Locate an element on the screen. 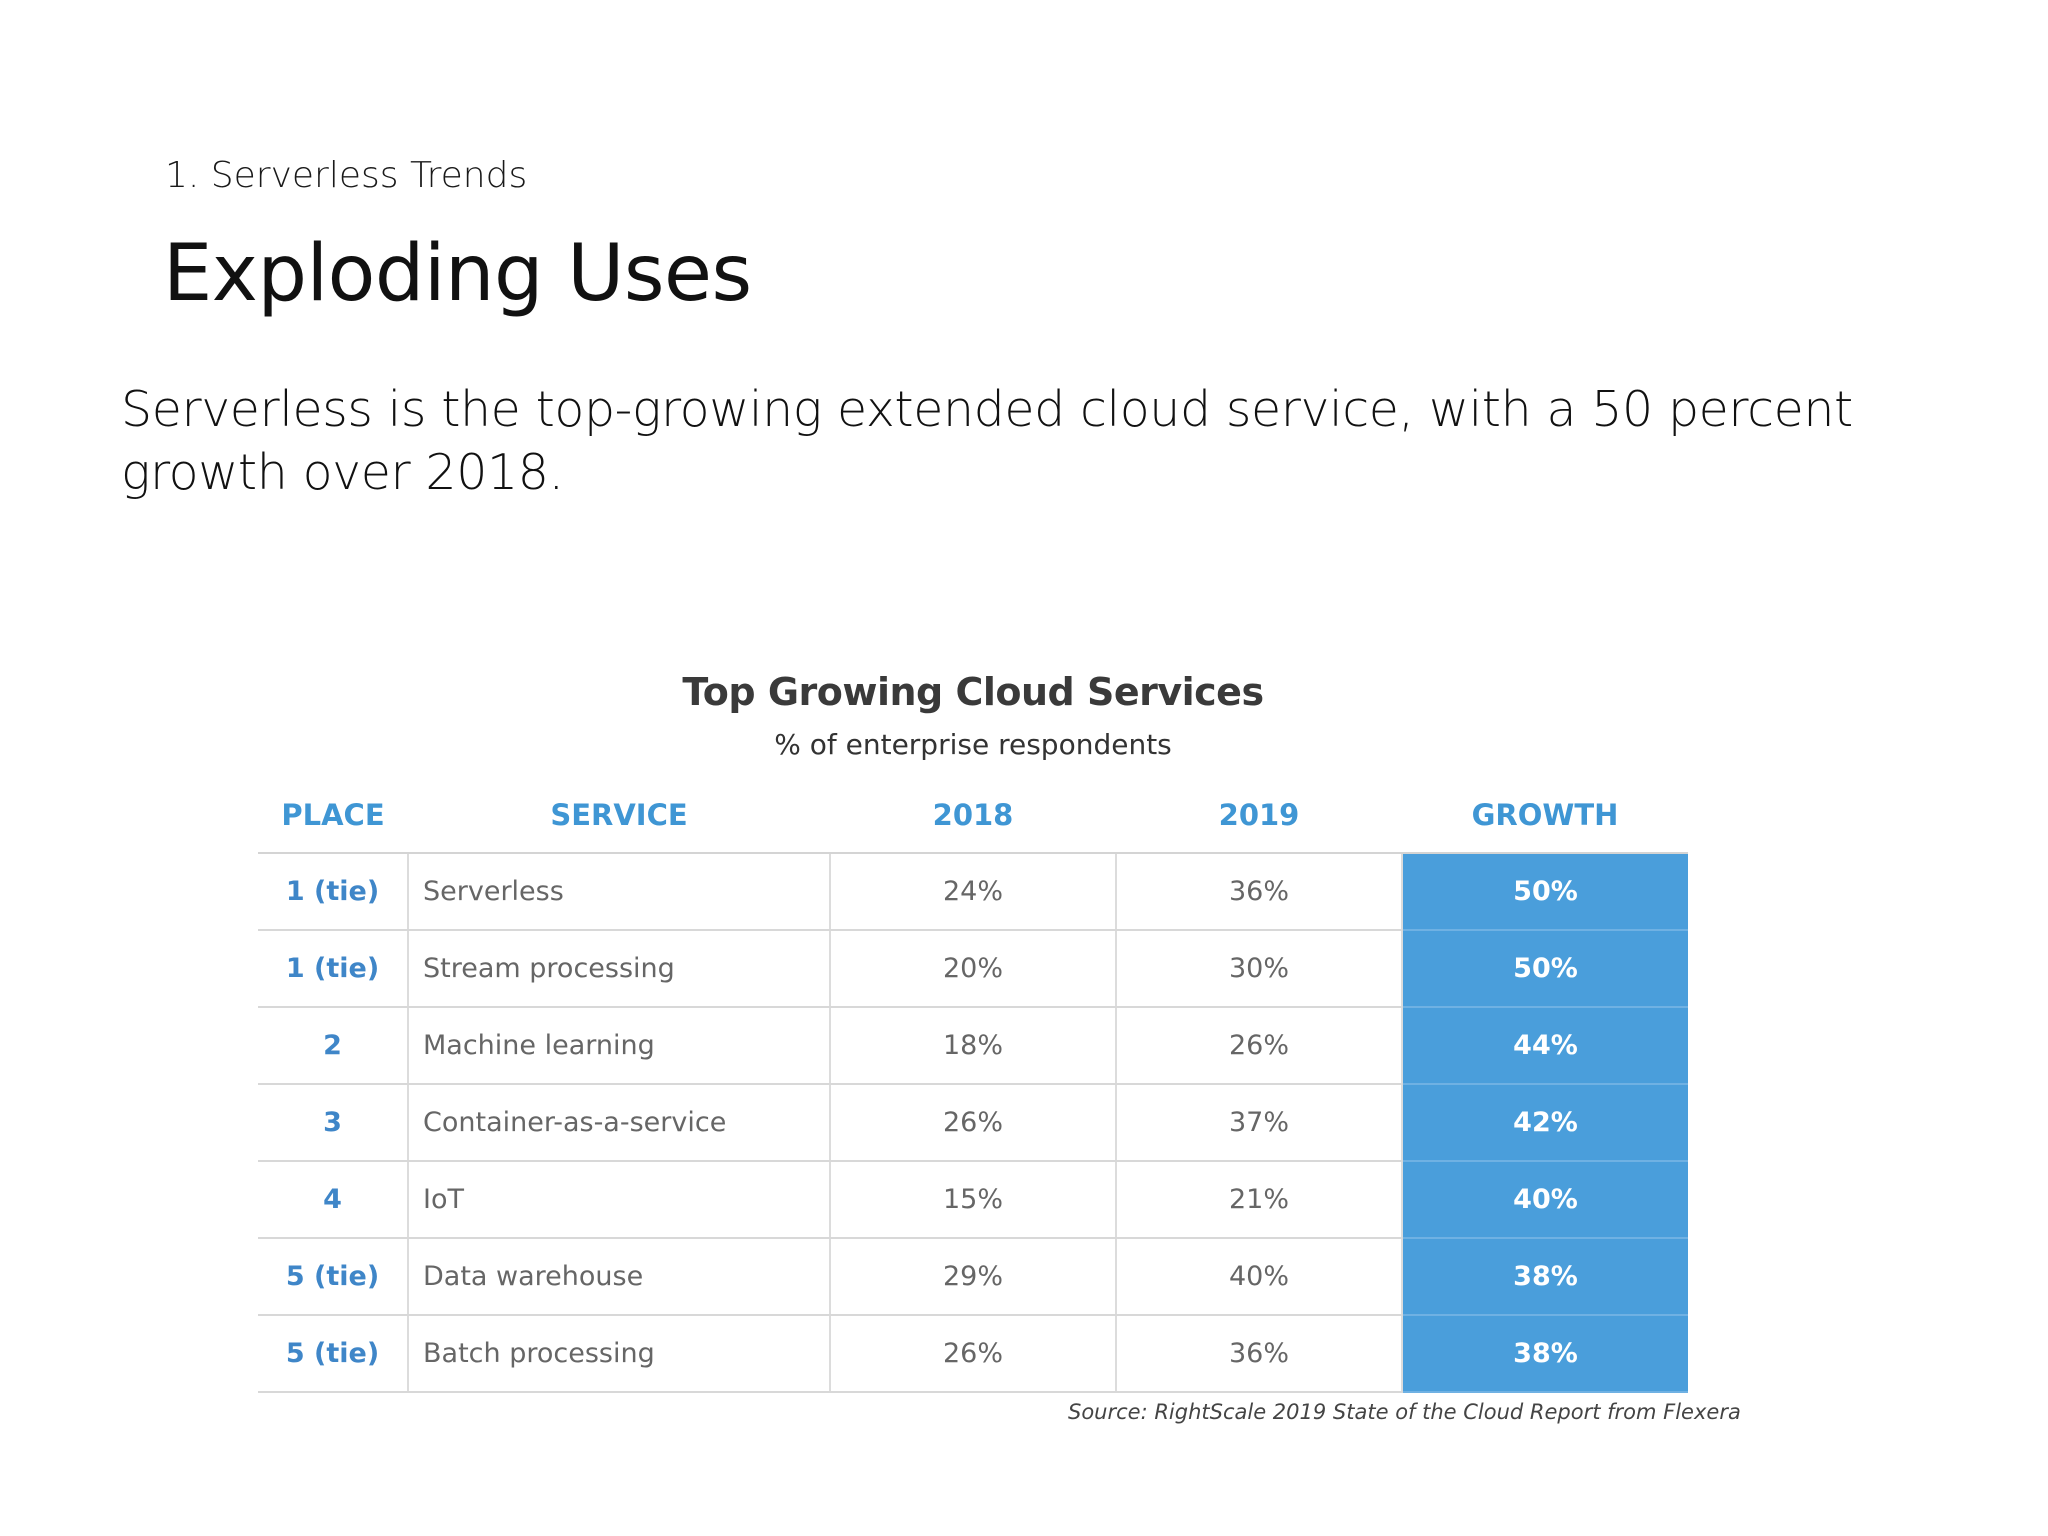 Image resolution: width=2048 pixels, height=1536 pixels. figure-title: Top Growing Cloud Services is located at coordinates (973, 692).